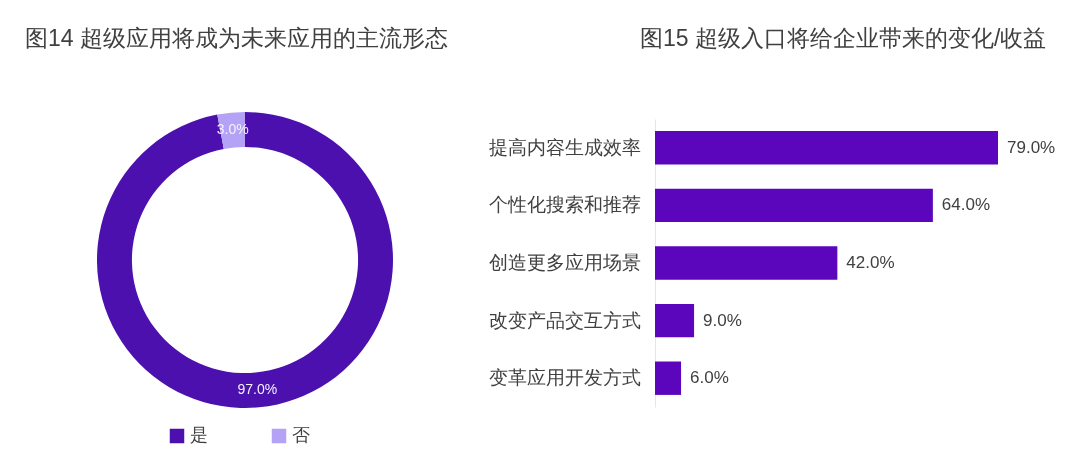  I want to click on data-label: 97.0%, so click(257, 388).